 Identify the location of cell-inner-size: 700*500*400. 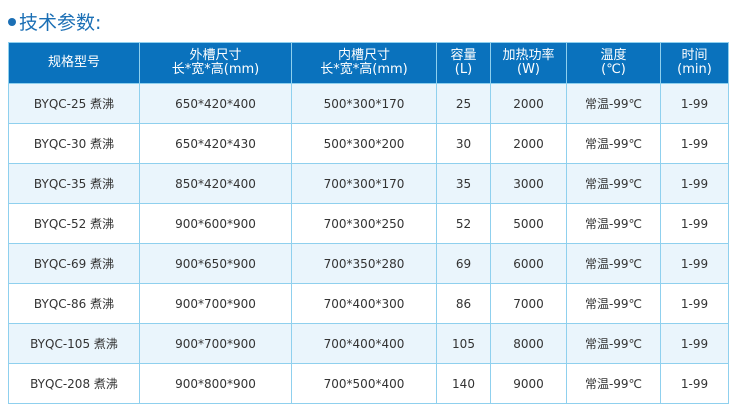
(364, 383).